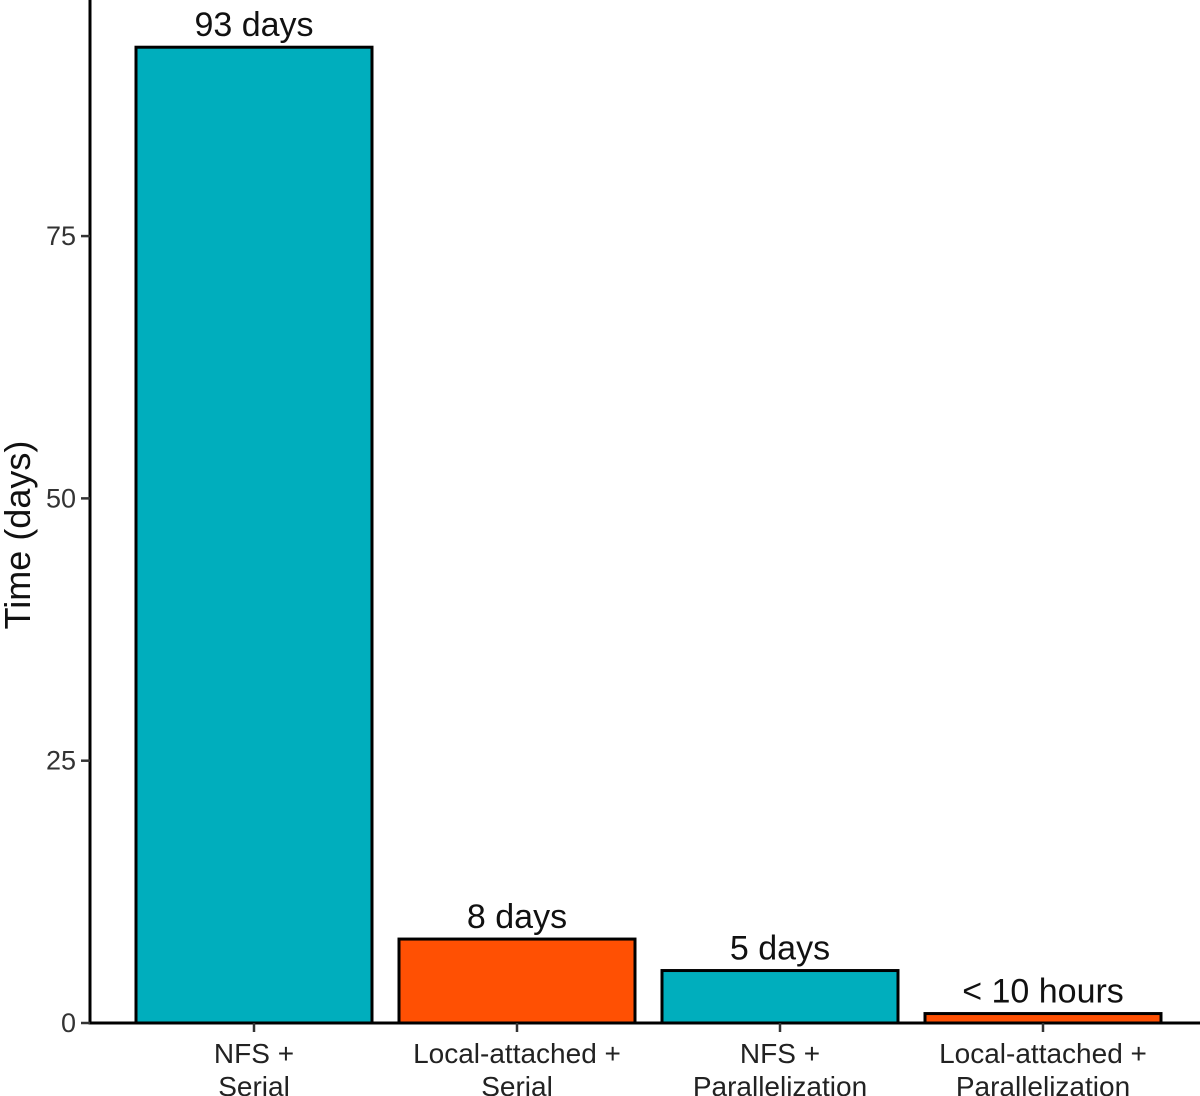 This screenshot has height=1096, width=1200. Describe the element at coordinates (1043, 992) in the screenshot. I see `data-label-4: < 10 hours` at that location.